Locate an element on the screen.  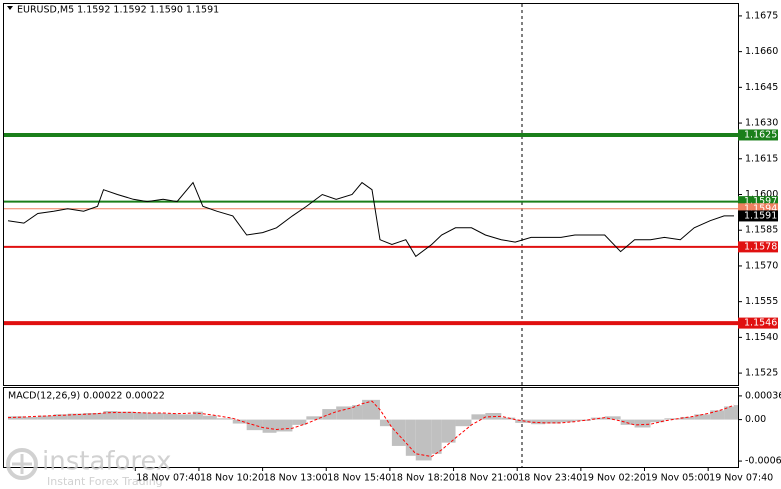
y-tick-label: 1.1540 is located at coordinates (761, 337).